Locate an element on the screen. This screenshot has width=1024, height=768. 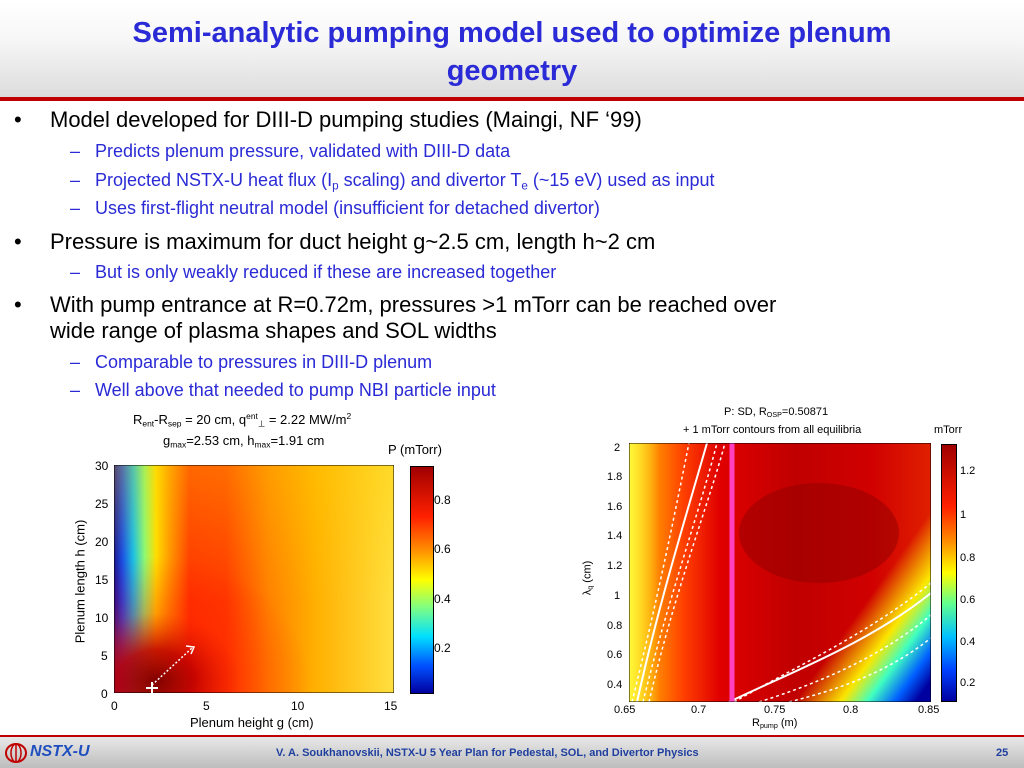
left-cbar-tick: 0.2 is located at coordinates (442, 648).